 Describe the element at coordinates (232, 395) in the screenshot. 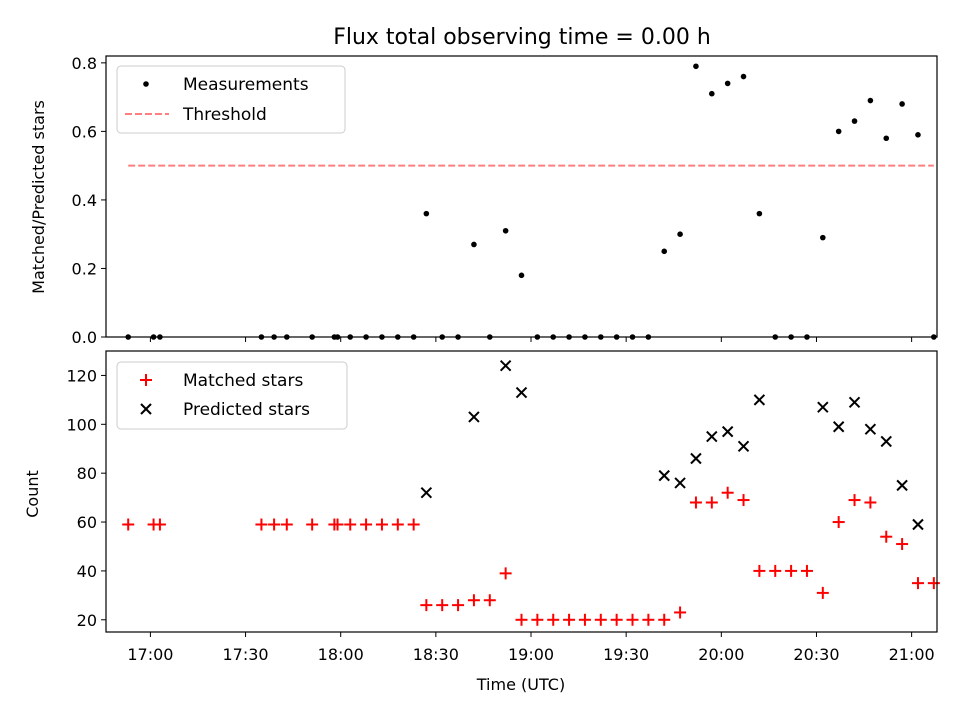

I see `count-legend: Matched stars Predicted stars` at that location.